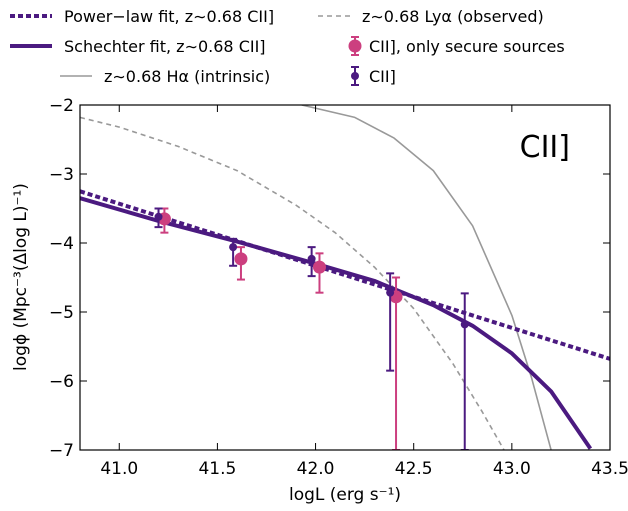  I want to click on x-tick-label: 43.0, so click(512, 469).